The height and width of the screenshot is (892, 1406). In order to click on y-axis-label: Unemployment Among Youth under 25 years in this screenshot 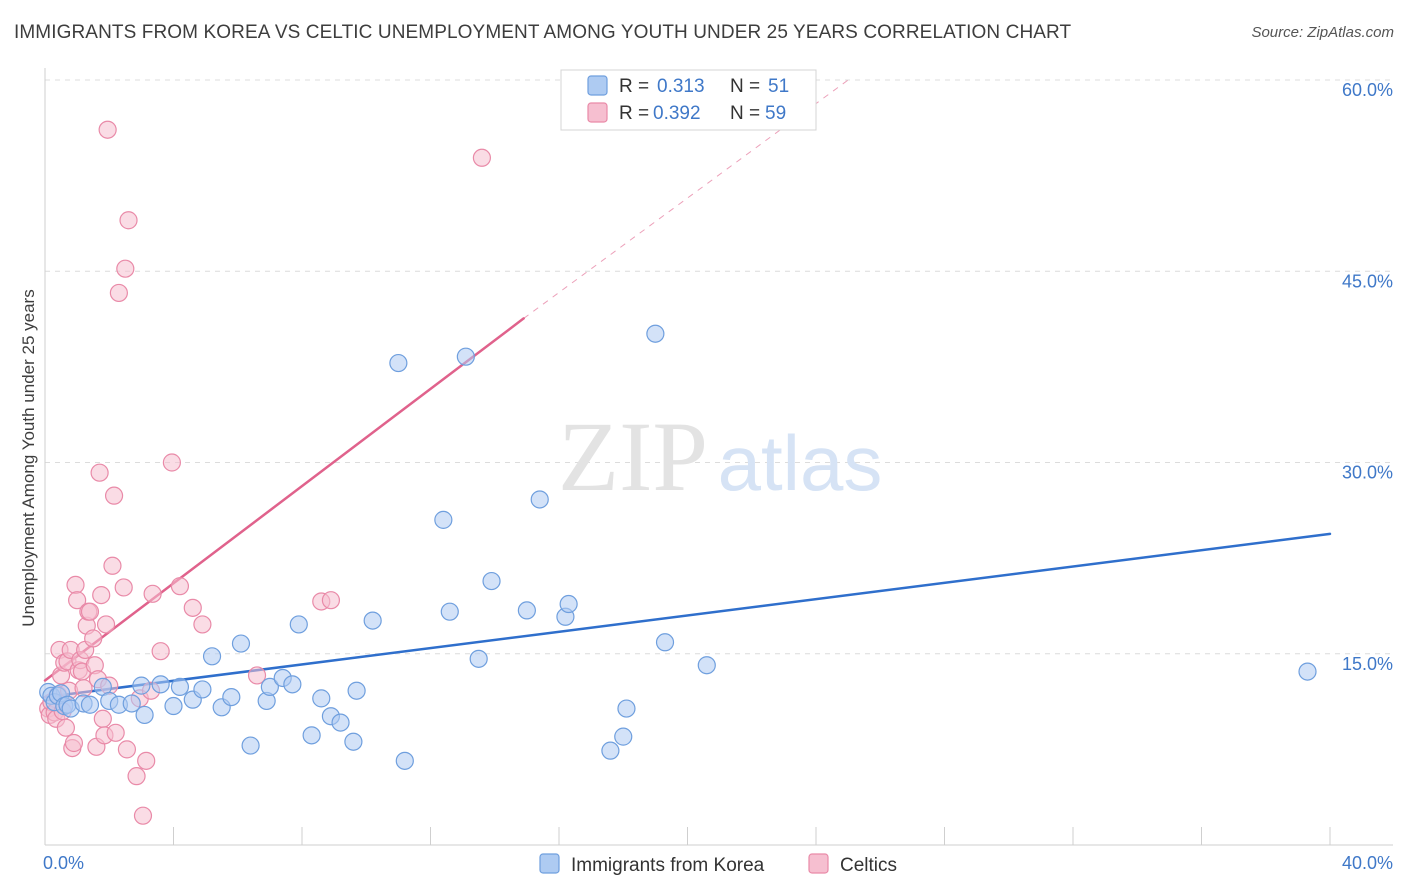, I will do `click(28, 457)`.